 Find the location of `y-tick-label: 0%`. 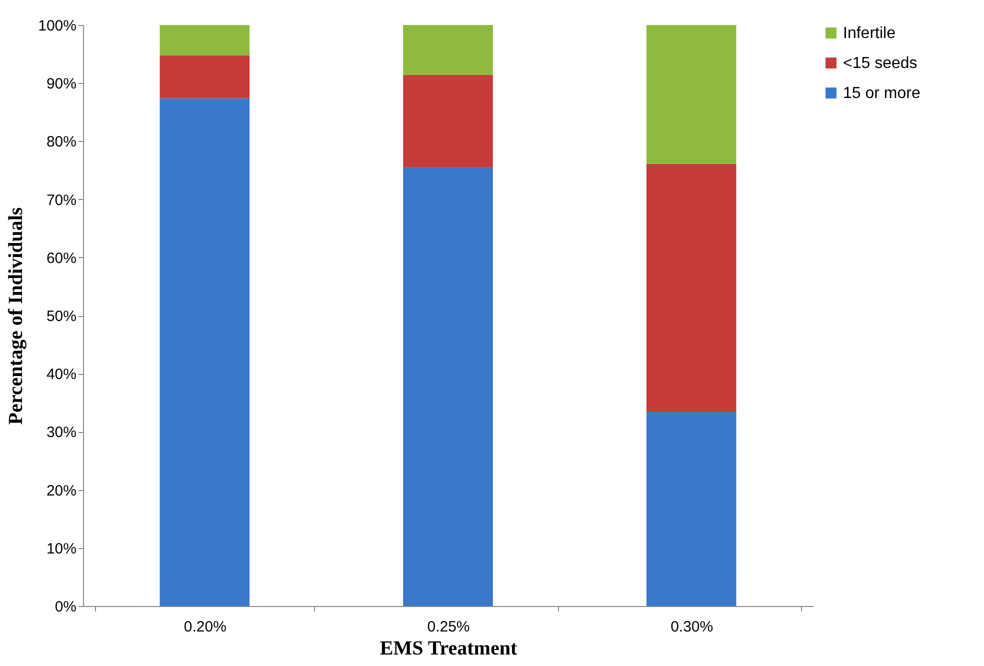

y-tick-label: 0% is located at coordinates (65, 607).